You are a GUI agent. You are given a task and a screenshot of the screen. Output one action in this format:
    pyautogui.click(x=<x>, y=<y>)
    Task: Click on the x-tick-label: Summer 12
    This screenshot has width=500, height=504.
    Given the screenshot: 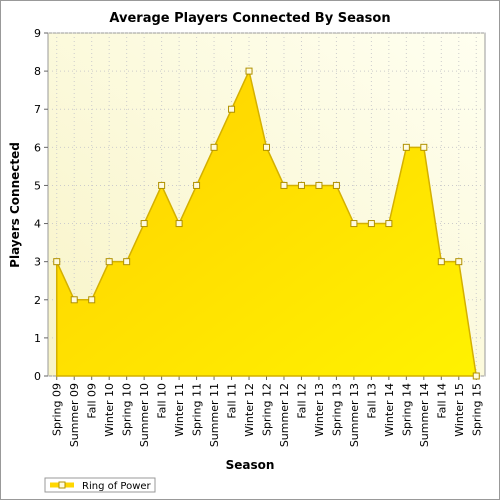 What is the action you would take?
    pyautogui.click(x=284, y=415)
    